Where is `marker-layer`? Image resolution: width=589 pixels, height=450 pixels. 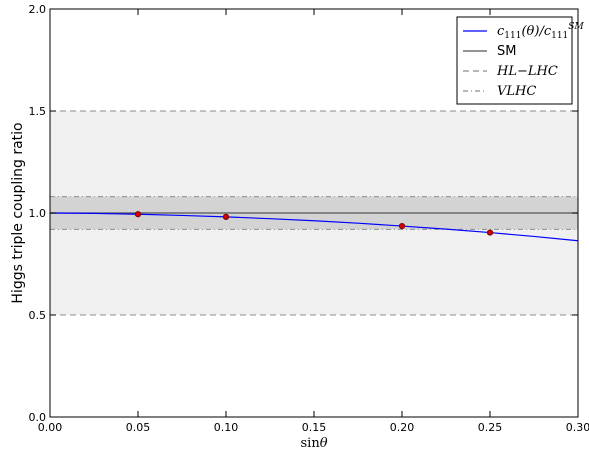 marker-layer is located at coordinates (314, 223).